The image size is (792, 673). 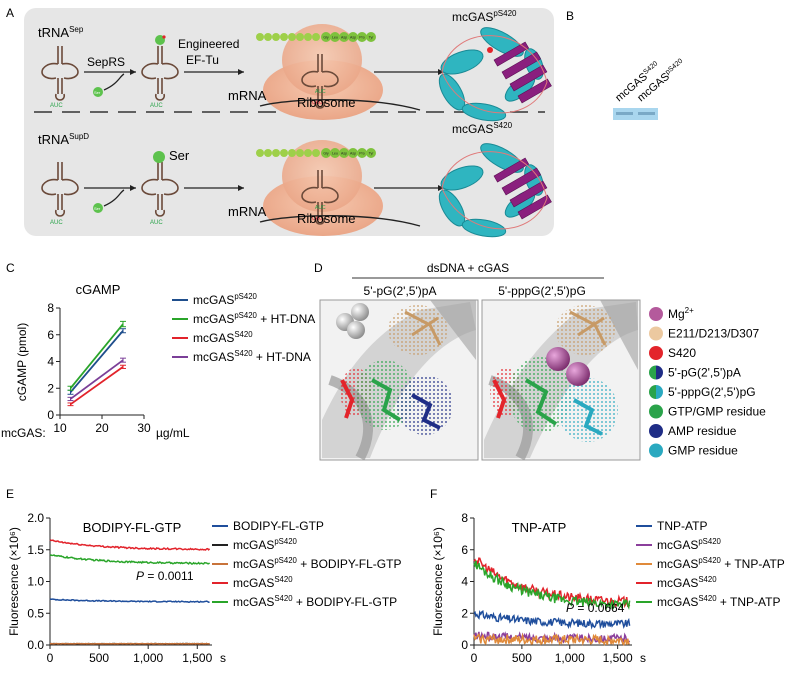 I want to click on acidic-residues-right, so click(x=588, y=328).